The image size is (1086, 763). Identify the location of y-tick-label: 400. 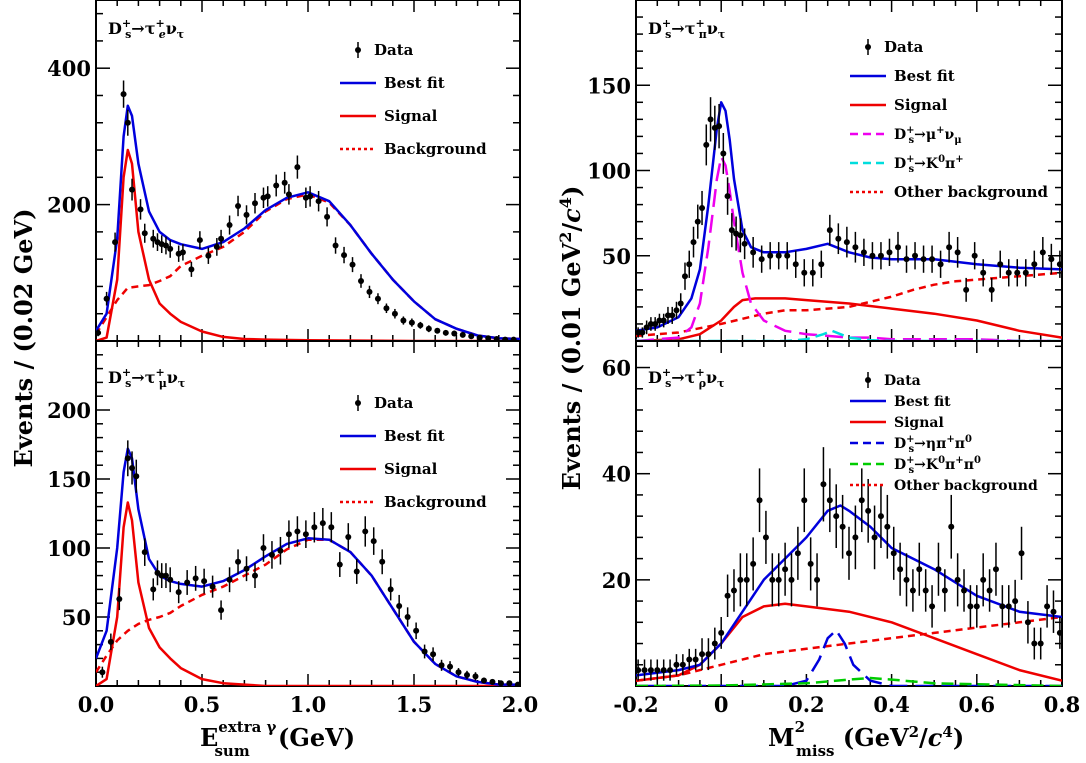
(69, 68).